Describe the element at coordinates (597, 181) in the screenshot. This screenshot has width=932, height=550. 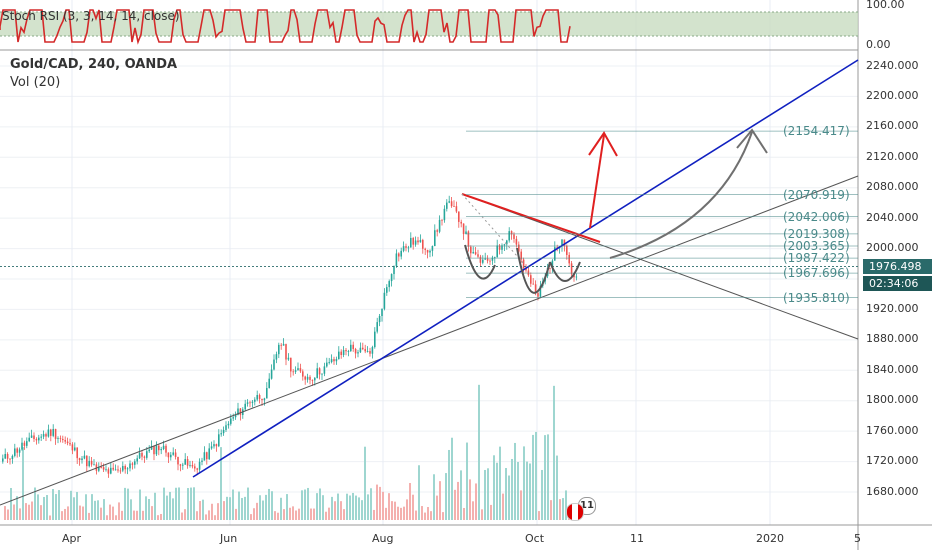
I see `red-arrow-shaft` at that location.